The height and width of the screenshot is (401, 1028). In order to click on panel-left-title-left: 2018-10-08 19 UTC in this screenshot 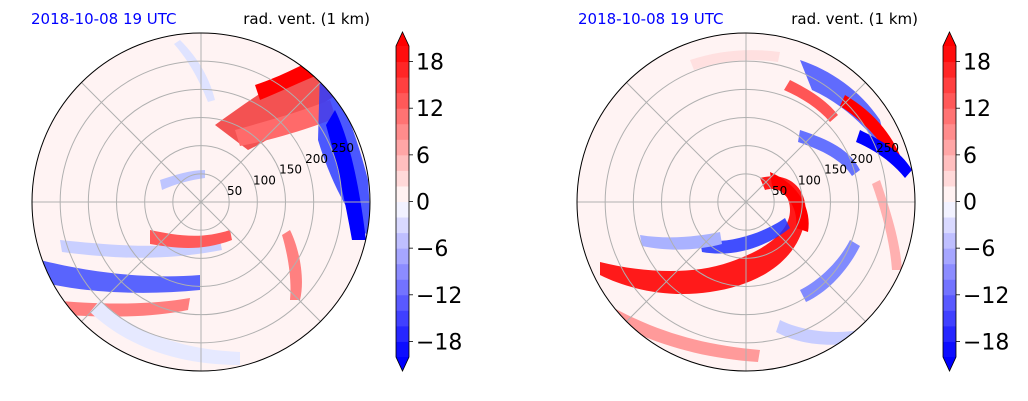, I will do `click(104, 19)`.